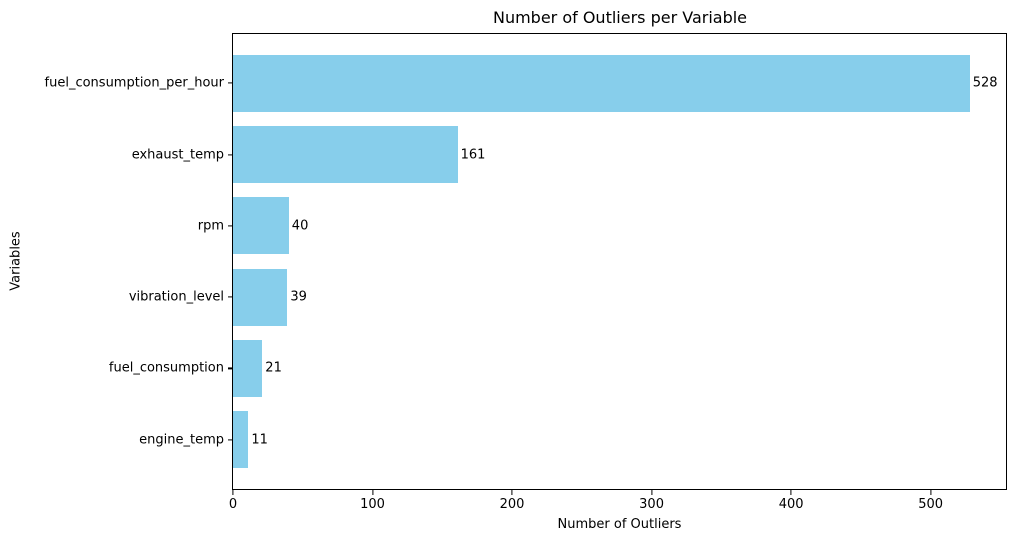 This screenshot has height=547, width=1016. What do you see at coordinates (241, 440) in the screenshot?
I see `bar-engine_temp` at bounding box center [241, 440].